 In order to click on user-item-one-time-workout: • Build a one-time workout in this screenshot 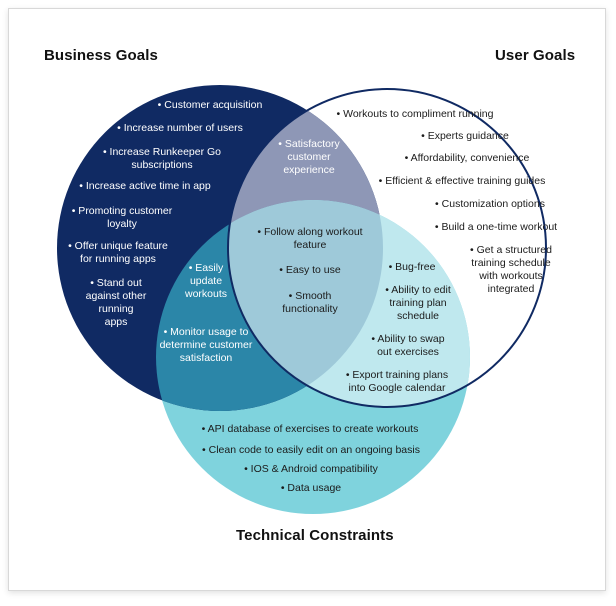, I will do `click(496, 227)`.